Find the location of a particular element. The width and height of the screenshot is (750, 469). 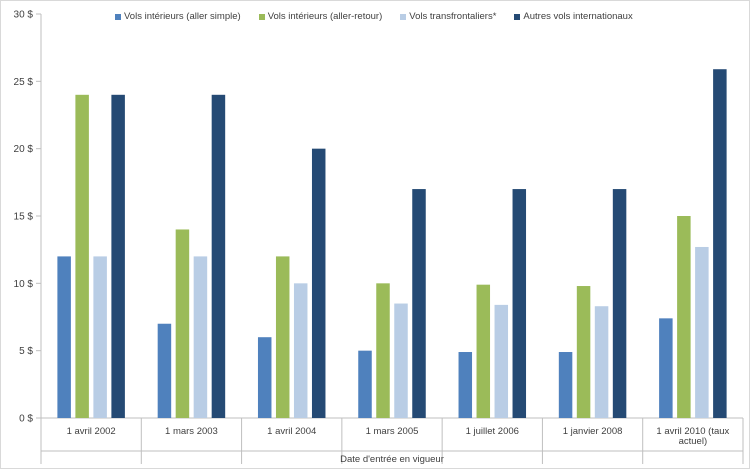

legend-label: Vols transfrontaliers* is located at coordinates (453, 16).